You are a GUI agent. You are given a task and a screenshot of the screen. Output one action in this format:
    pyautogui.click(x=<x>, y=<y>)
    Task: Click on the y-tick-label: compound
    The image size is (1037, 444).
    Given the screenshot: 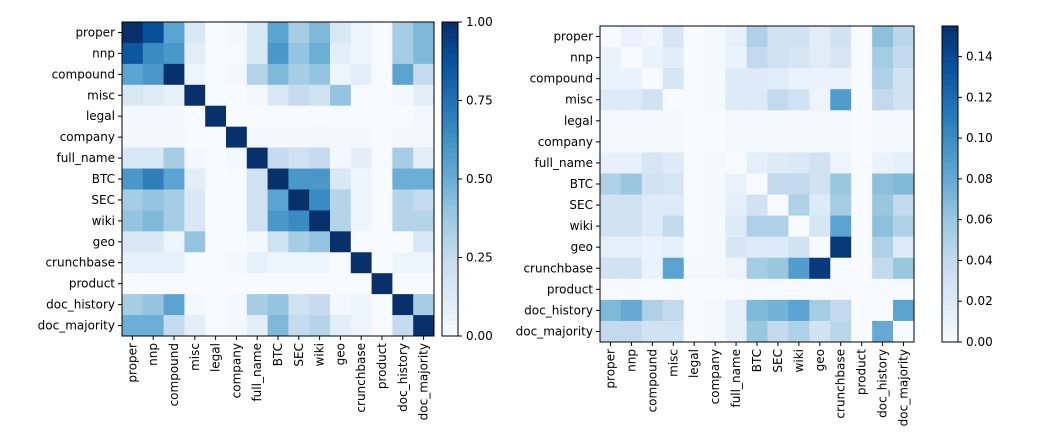 What is the action you would take?
    pyautogui.click(x=561, y=79)
    